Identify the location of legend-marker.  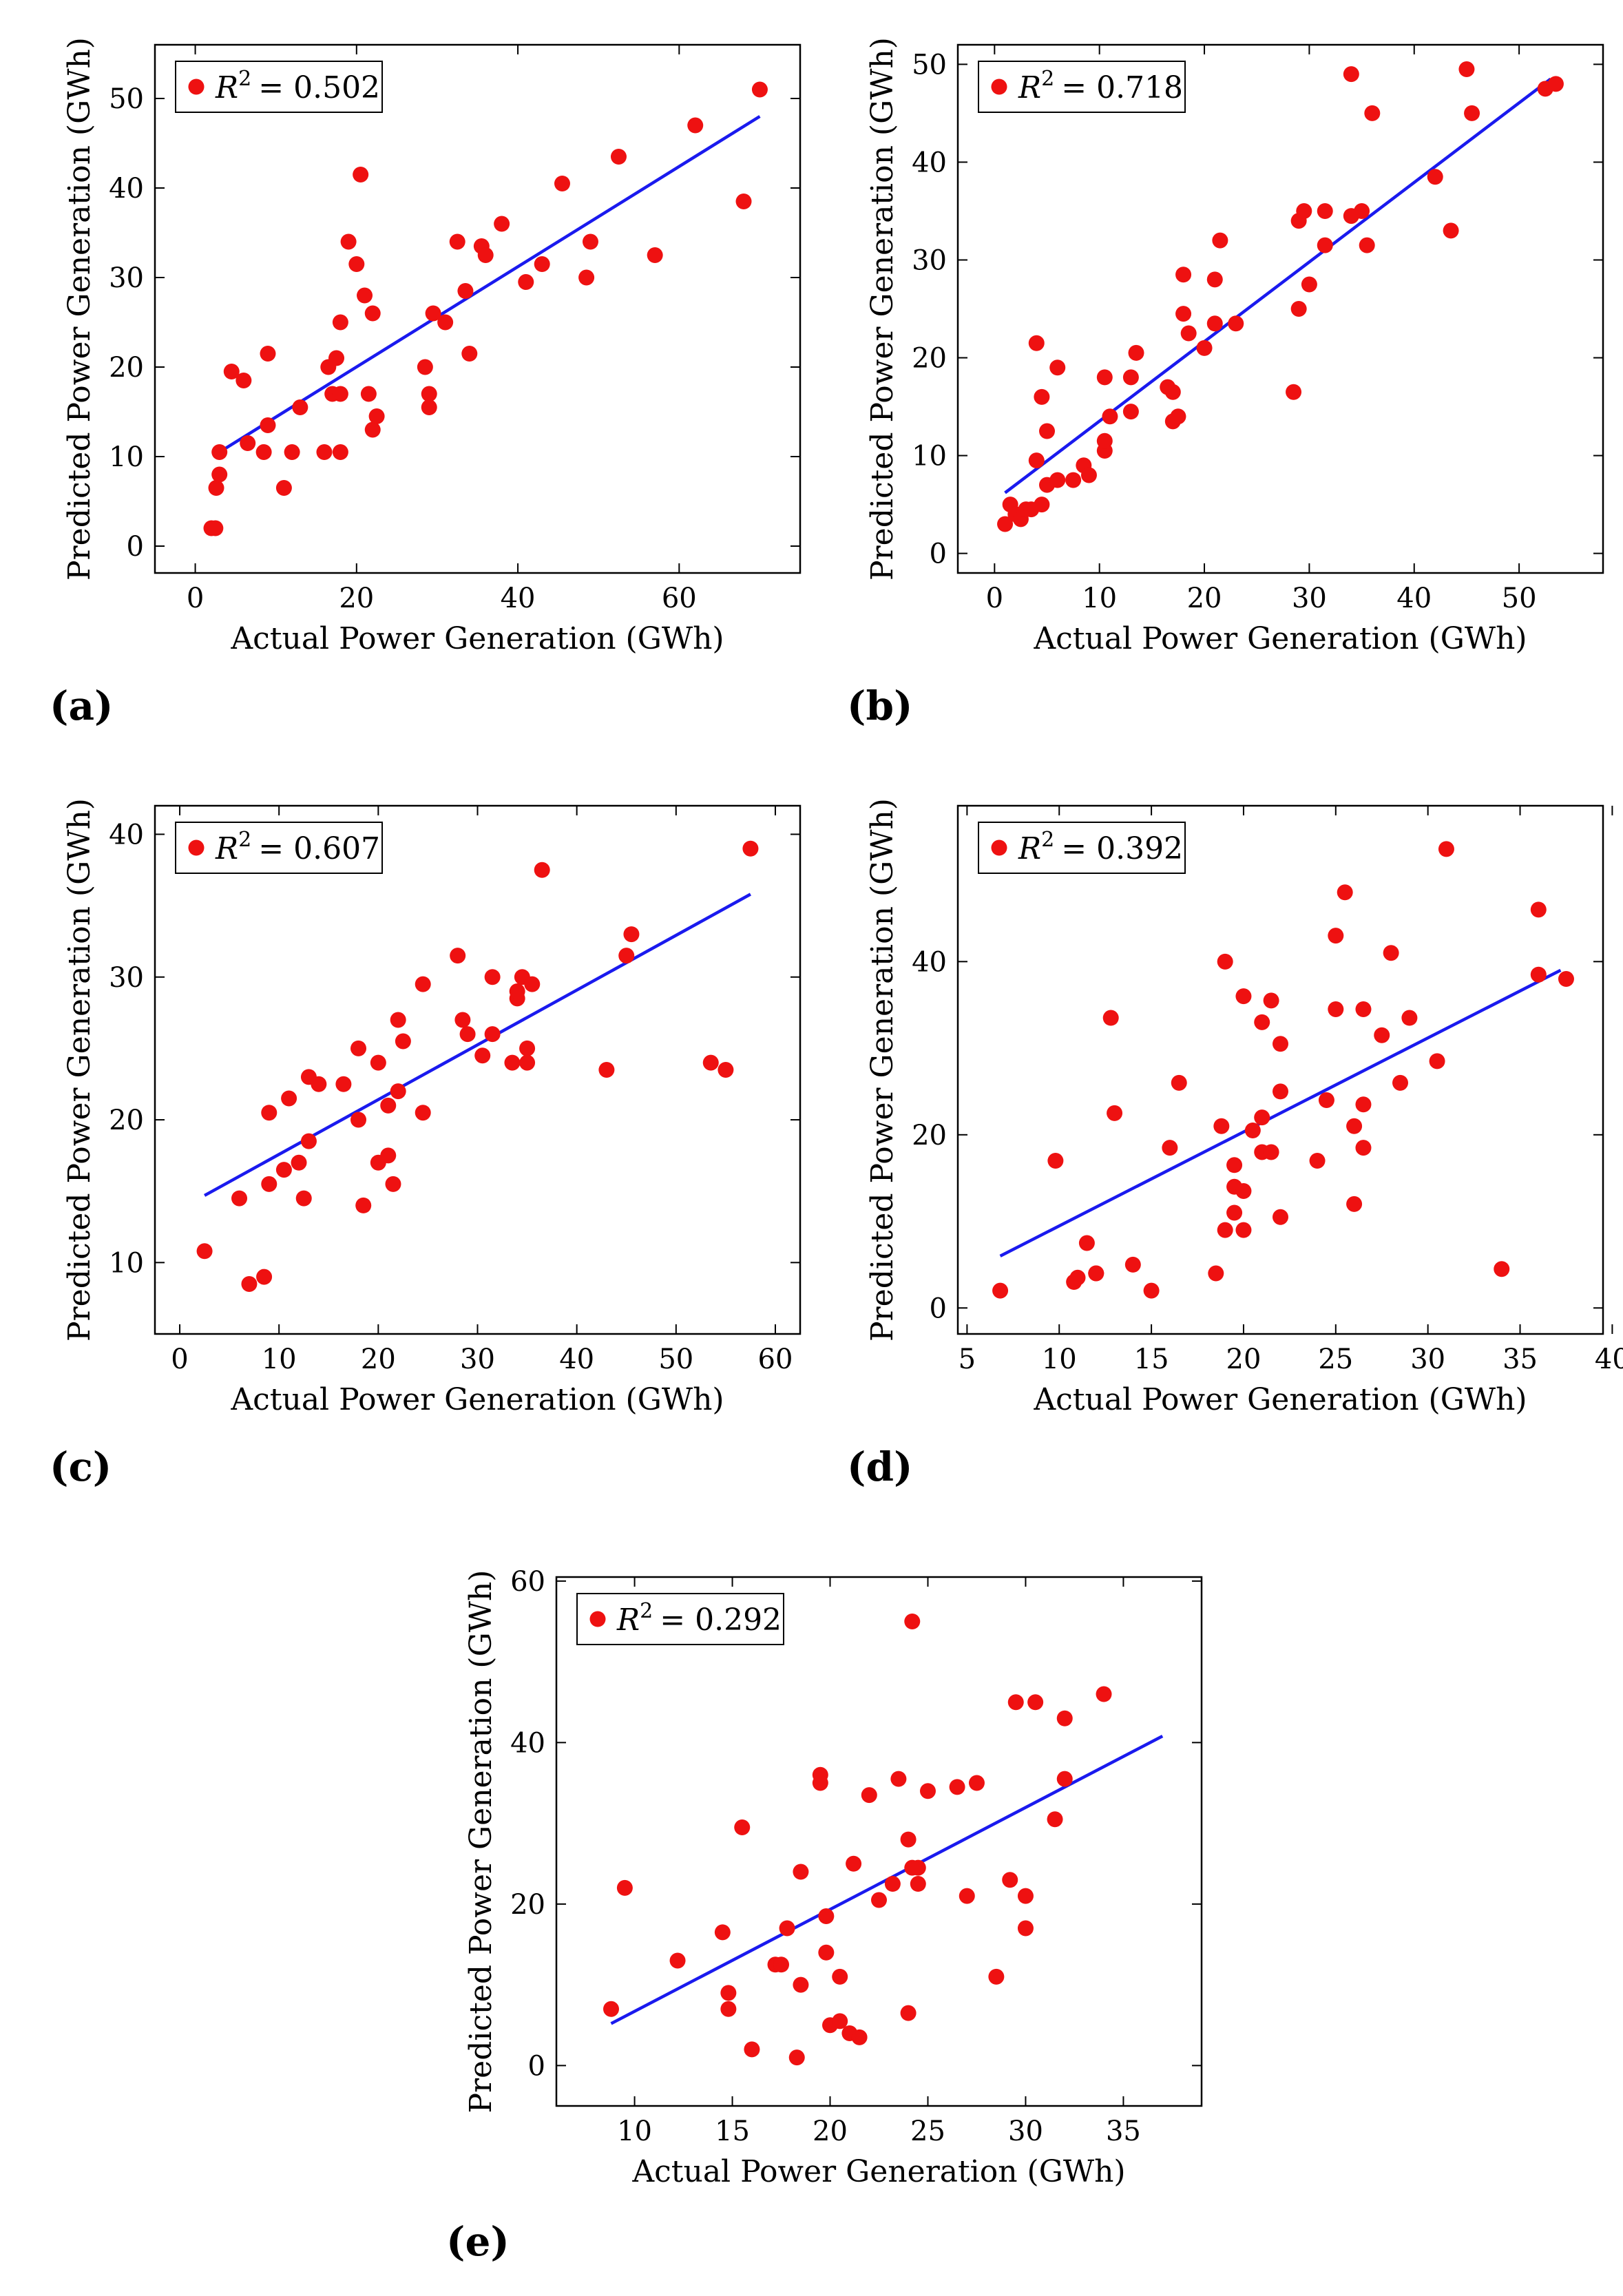
(196, 847).